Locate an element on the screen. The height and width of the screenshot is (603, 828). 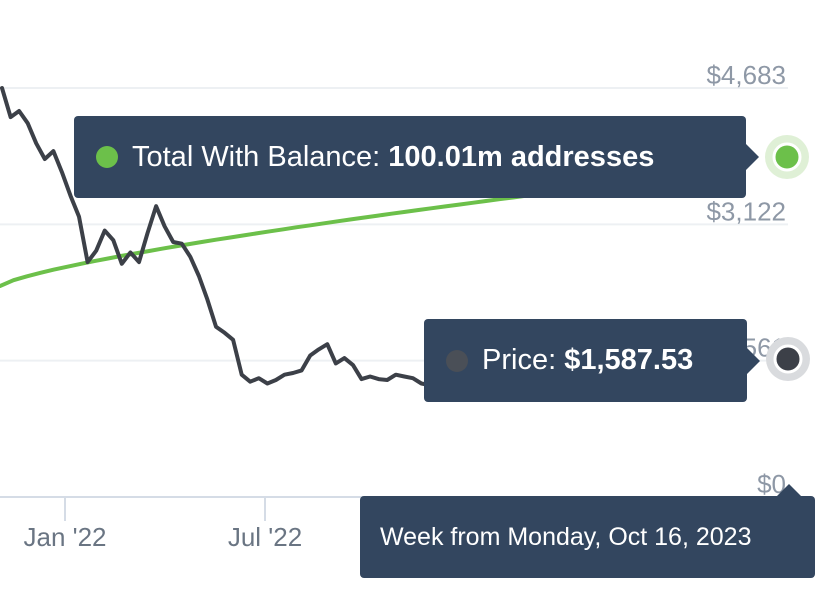
balance-hover-marker is located at coordinates (787, 157).